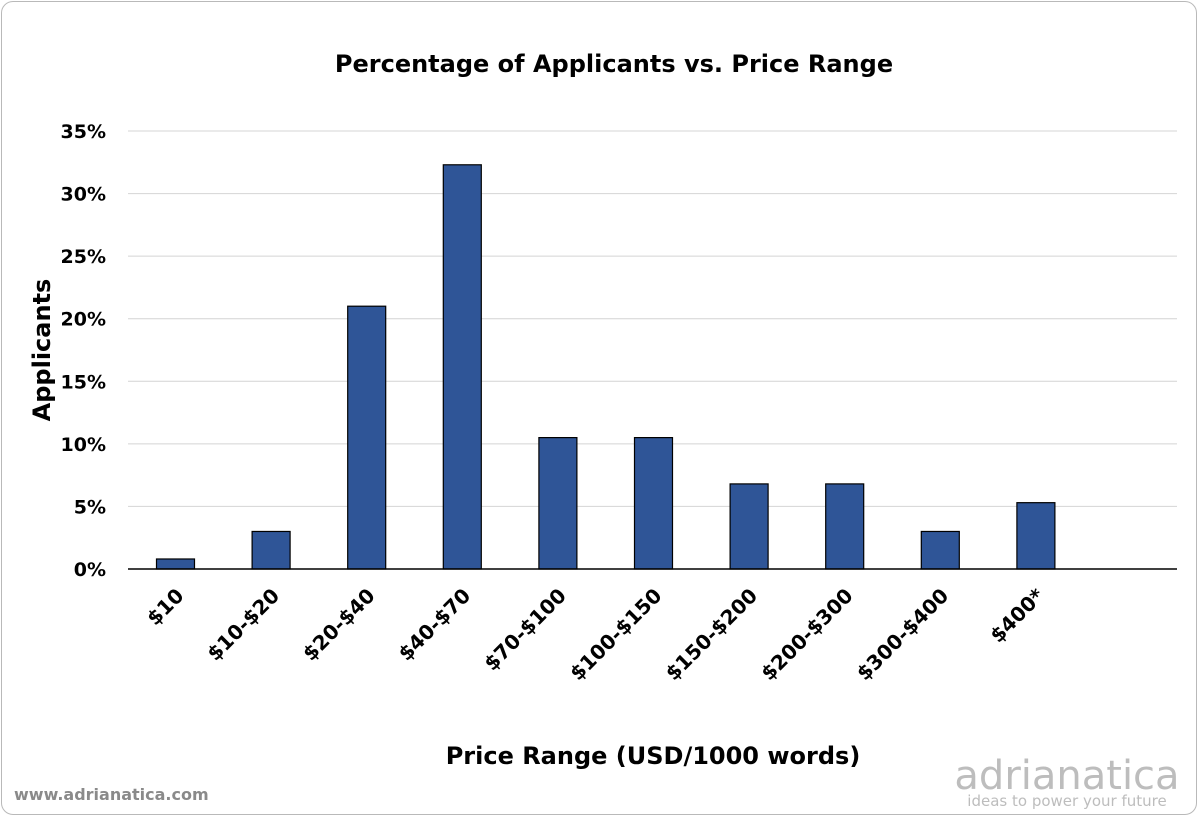 This screenshot has height=818, width=1200. What do you see at coordinates (1017, 615) in the screenshot?
I see `x-tick-label: $400*` at bounding box center [1017, 615].